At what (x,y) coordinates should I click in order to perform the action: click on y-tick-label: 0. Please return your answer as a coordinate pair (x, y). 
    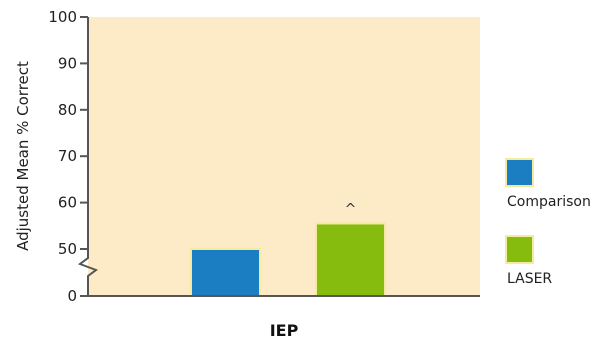
    Looking at the image, I should click on (72, 296).